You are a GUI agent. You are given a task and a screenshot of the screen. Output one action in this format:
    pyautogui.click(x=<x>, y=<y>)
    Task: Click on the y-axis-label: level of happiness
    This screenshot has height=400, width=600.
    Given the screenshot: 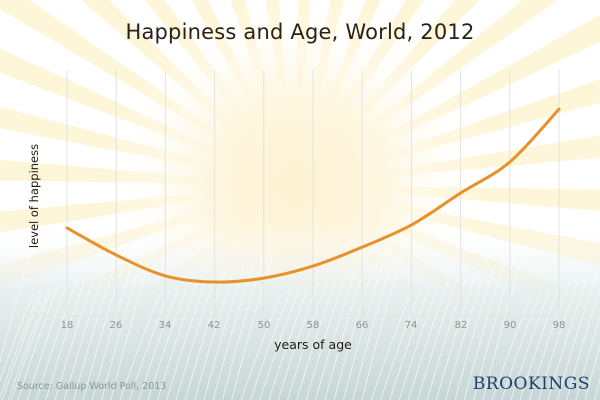 What is the action you would take?
    pyautogui.click(x=34, y=196)
    